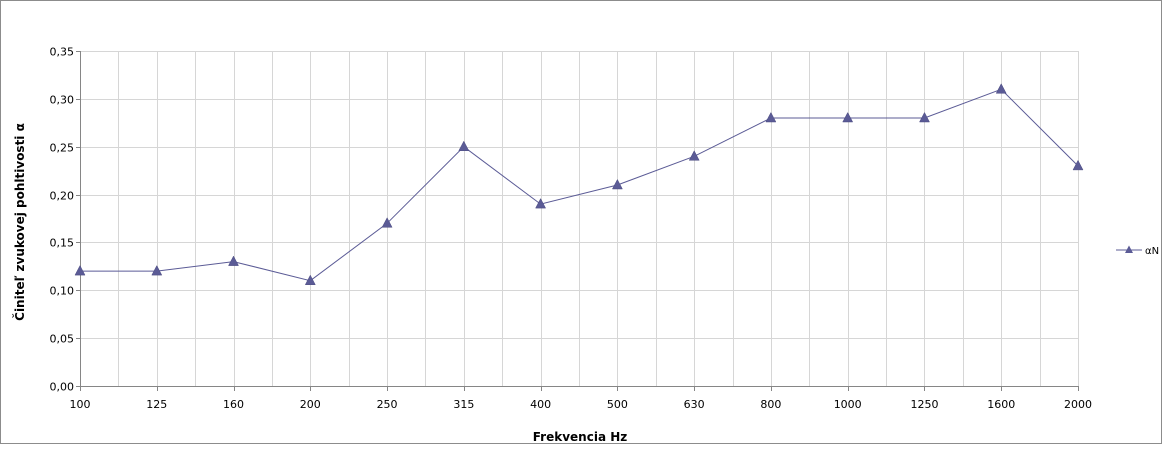 This screenshot has width=1163, height=449. Describe the element at coordinates (1137, 251) in the screenshot. I see `legend: αN` at that location.